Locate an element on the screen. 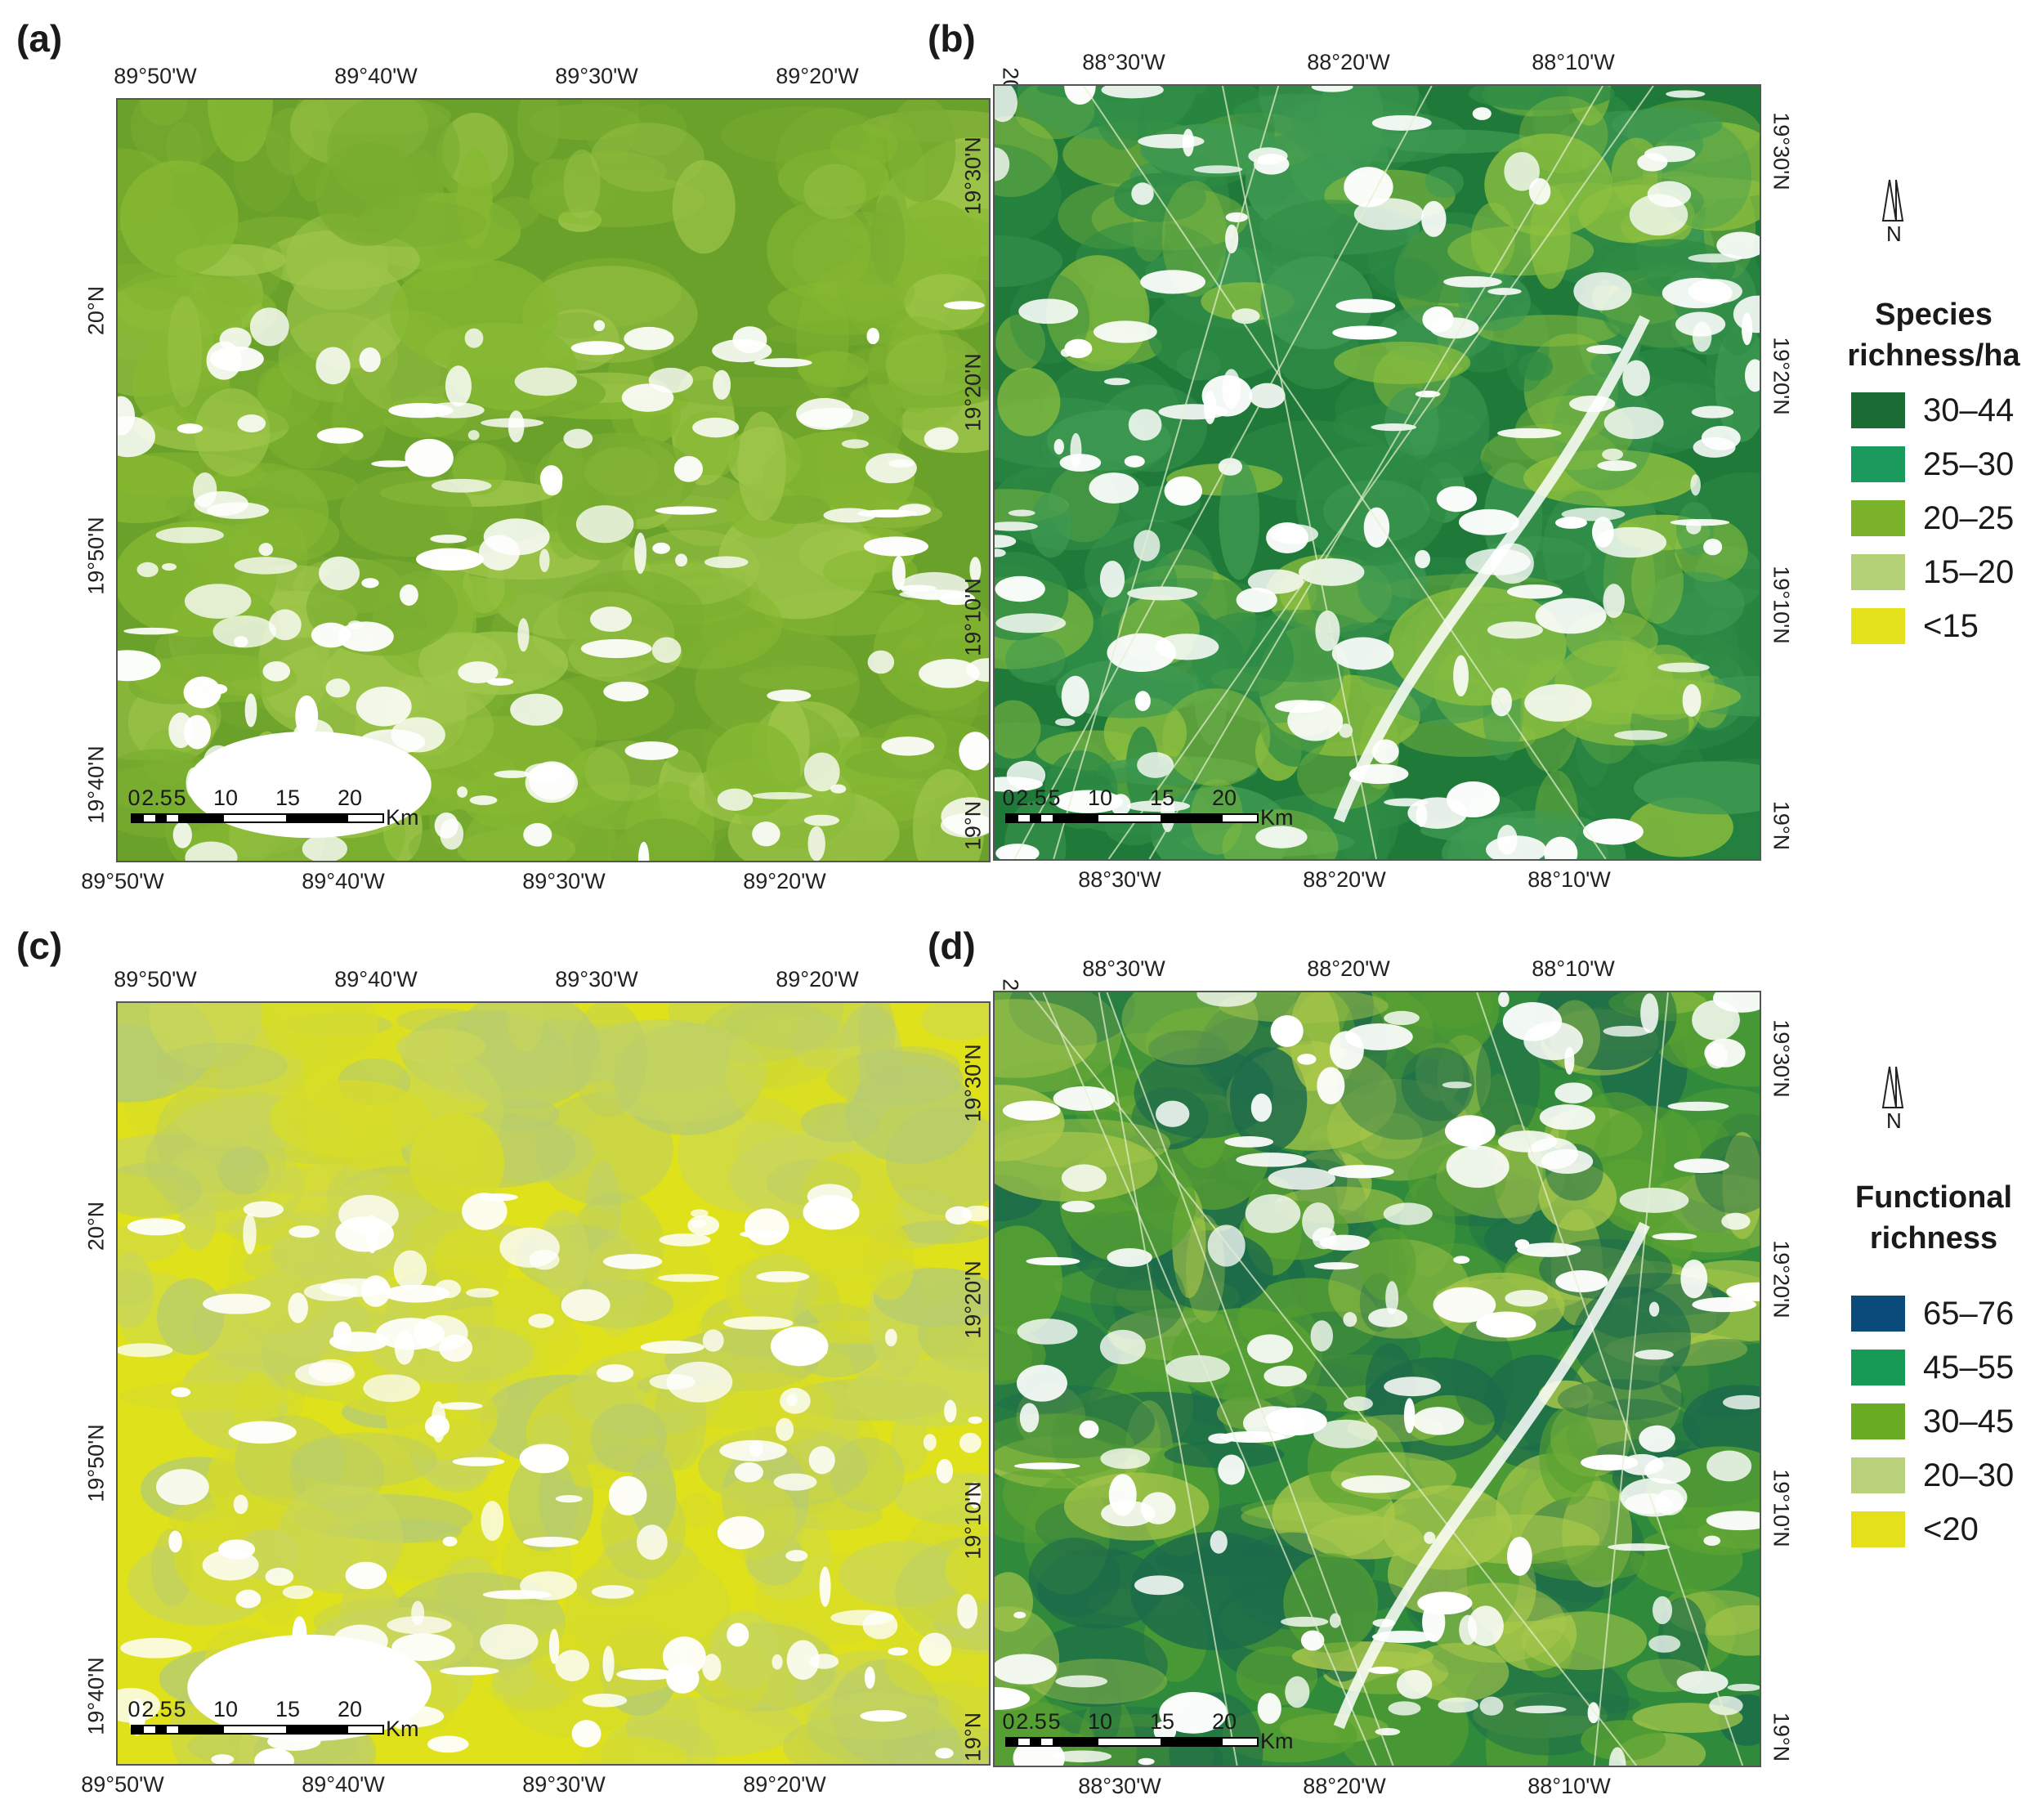 The height and width of the screenshot is (1813, 2044). coordinate-label: 89°30'W is located at coordinates (564, 1784).